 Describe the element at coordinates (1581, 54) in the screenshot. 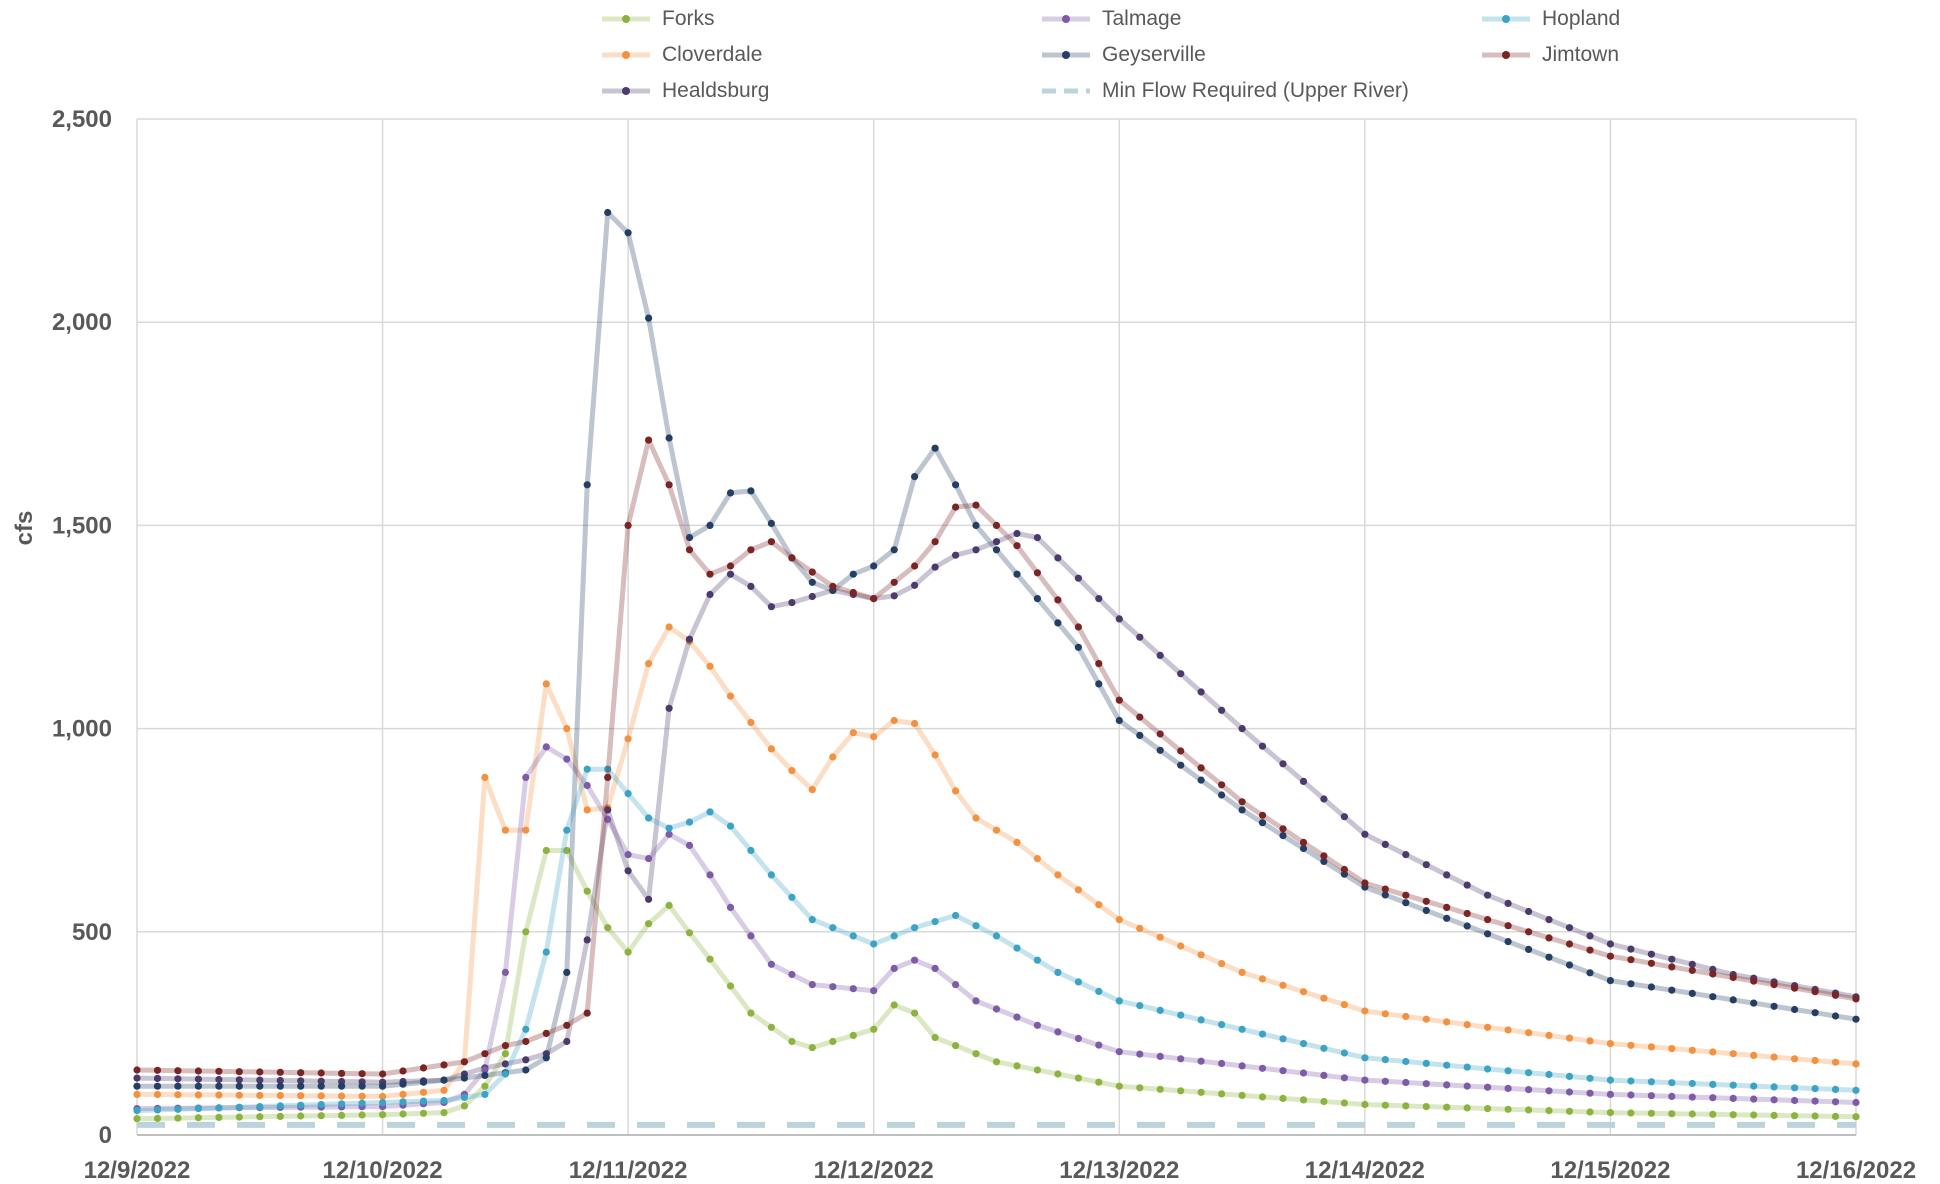

I see `legend-label: Jimtown` at that location.